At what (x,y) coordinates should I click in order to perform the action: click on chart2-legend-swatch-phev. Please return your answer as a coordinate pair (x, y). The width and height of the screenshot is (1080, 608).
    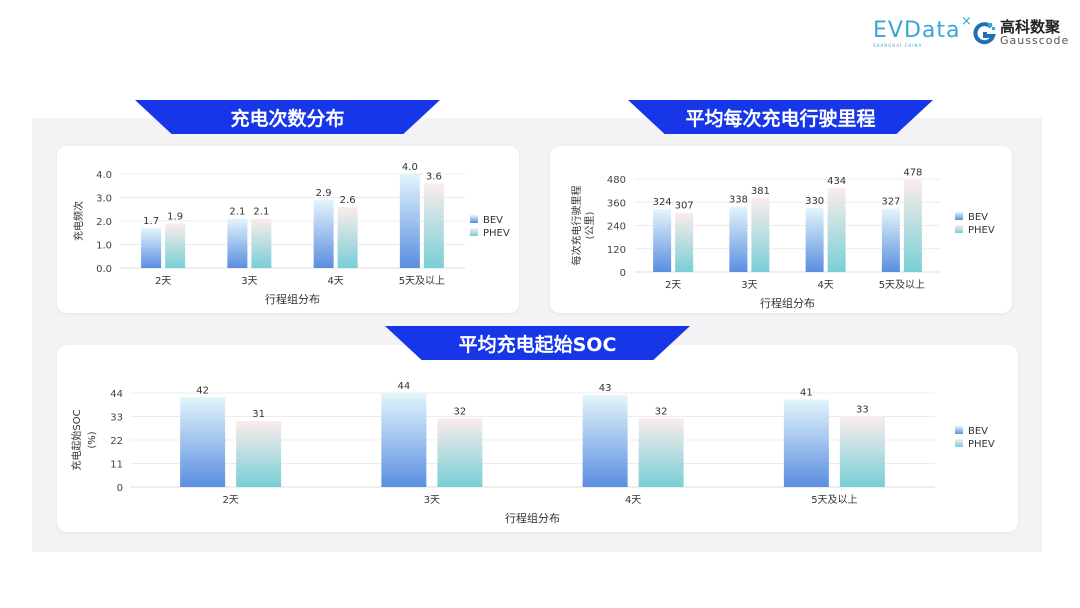
    Looking at the image, I should click on (959, 229).